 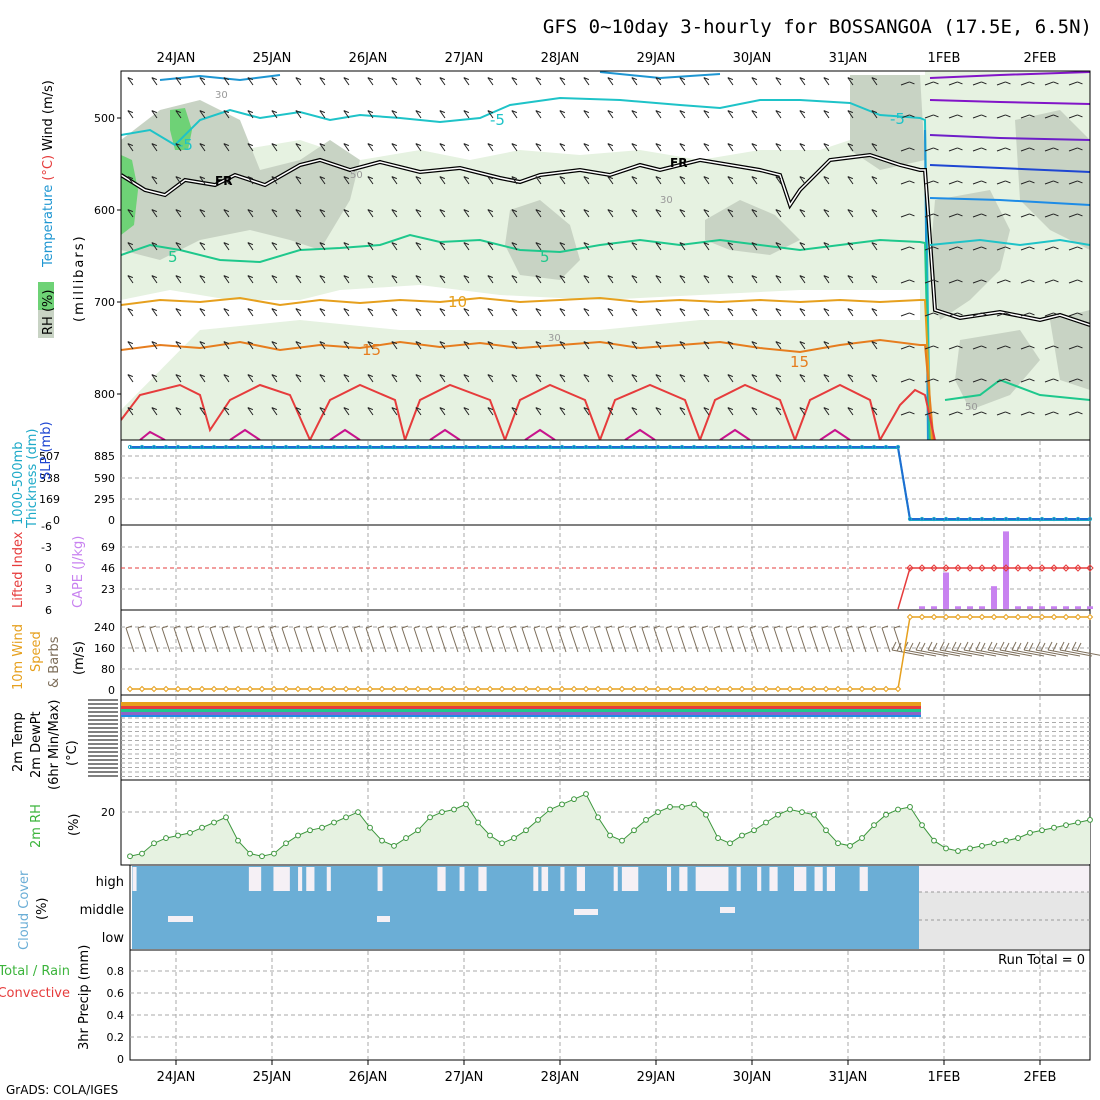 I want to click on cape-label: CAPE (J/kg), so click(x=78, y=572).